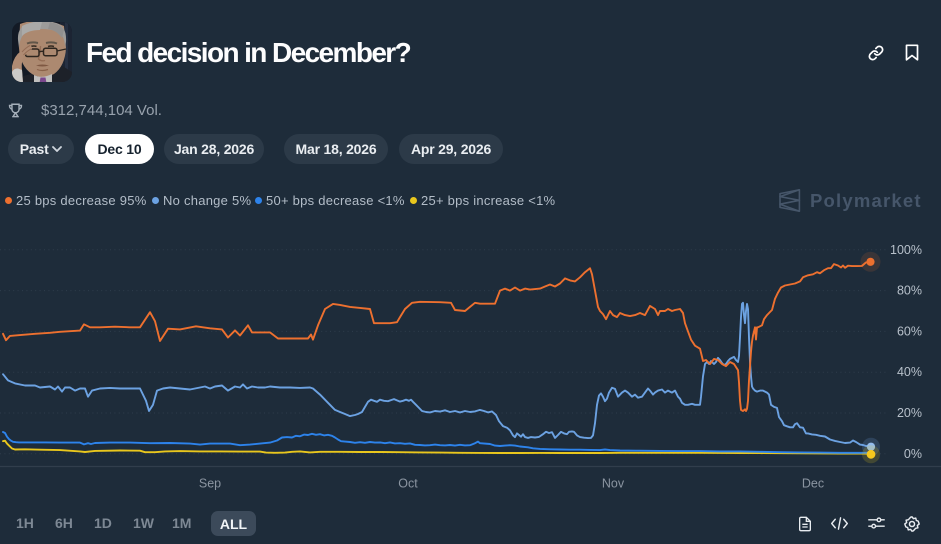 The height and width of the screenshot is (544, 941). What do you see at coordinates (906, 250) in the screenshot?
I see `svg-text: 100%` at bounding box center [906, 250].